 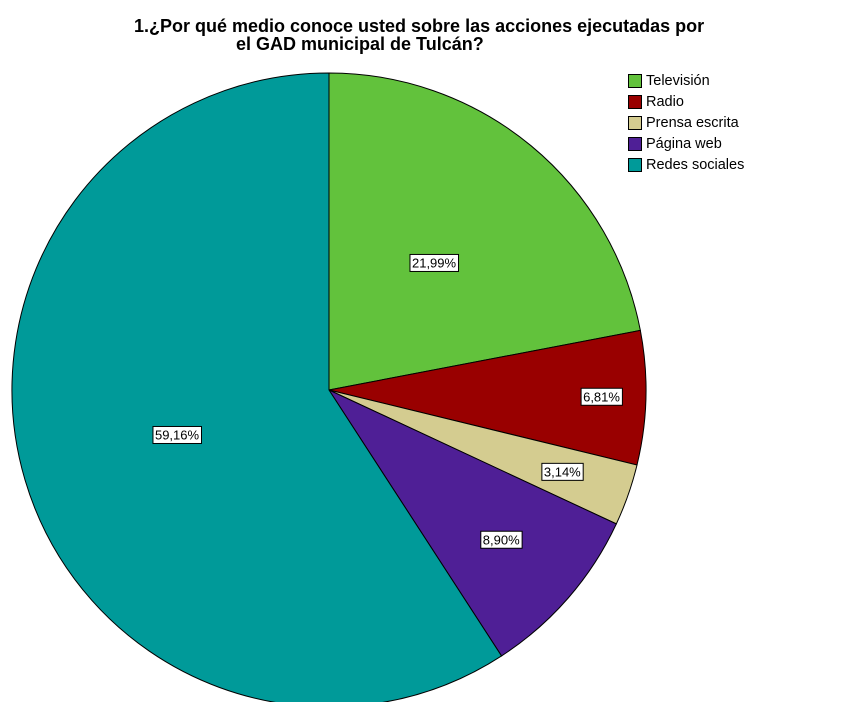 I want to click on slice-data-label: 6,81%, so click(x=601, y=396).